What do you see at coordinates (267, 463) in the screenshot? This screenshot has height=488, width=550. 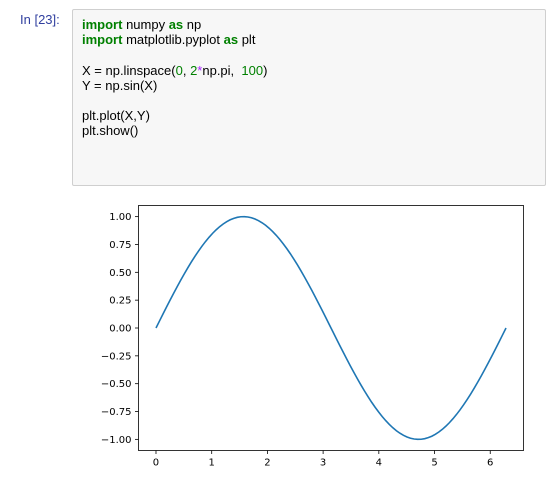 I see `x-tick-label: 2` at bounding box center [267, 463].